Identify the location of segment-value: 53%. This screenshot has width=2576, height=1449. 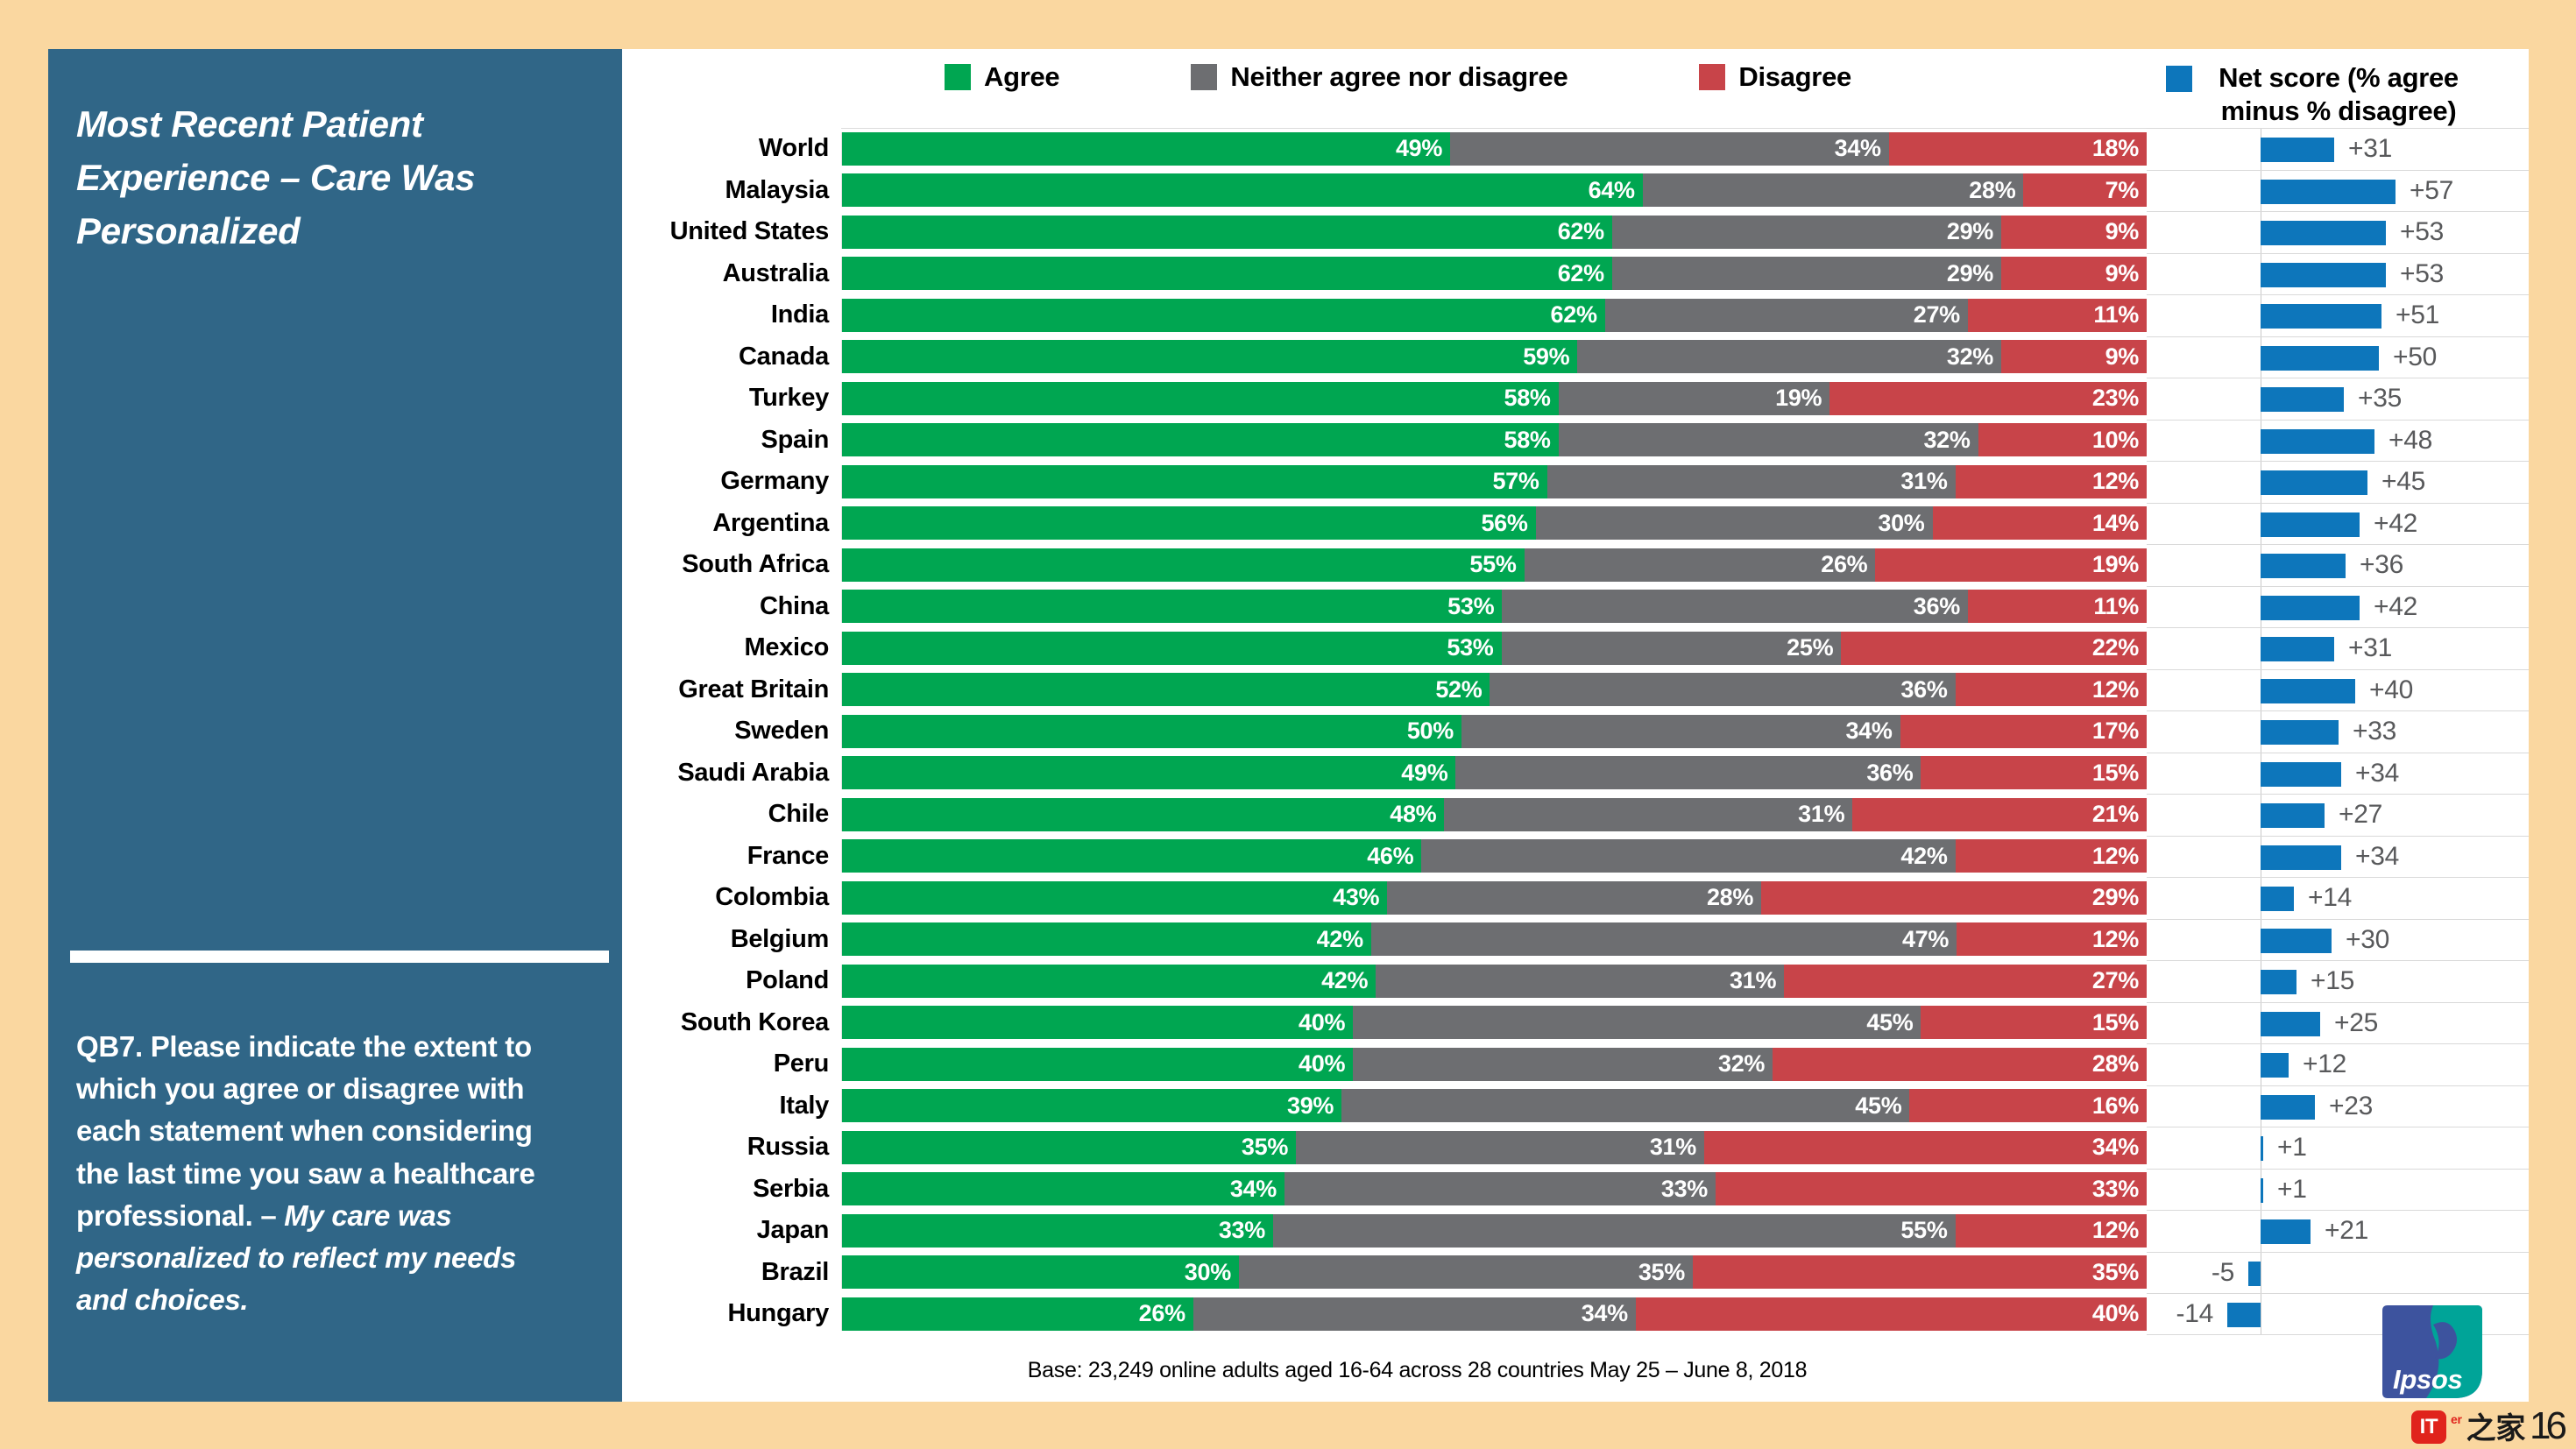
(1471, 606).